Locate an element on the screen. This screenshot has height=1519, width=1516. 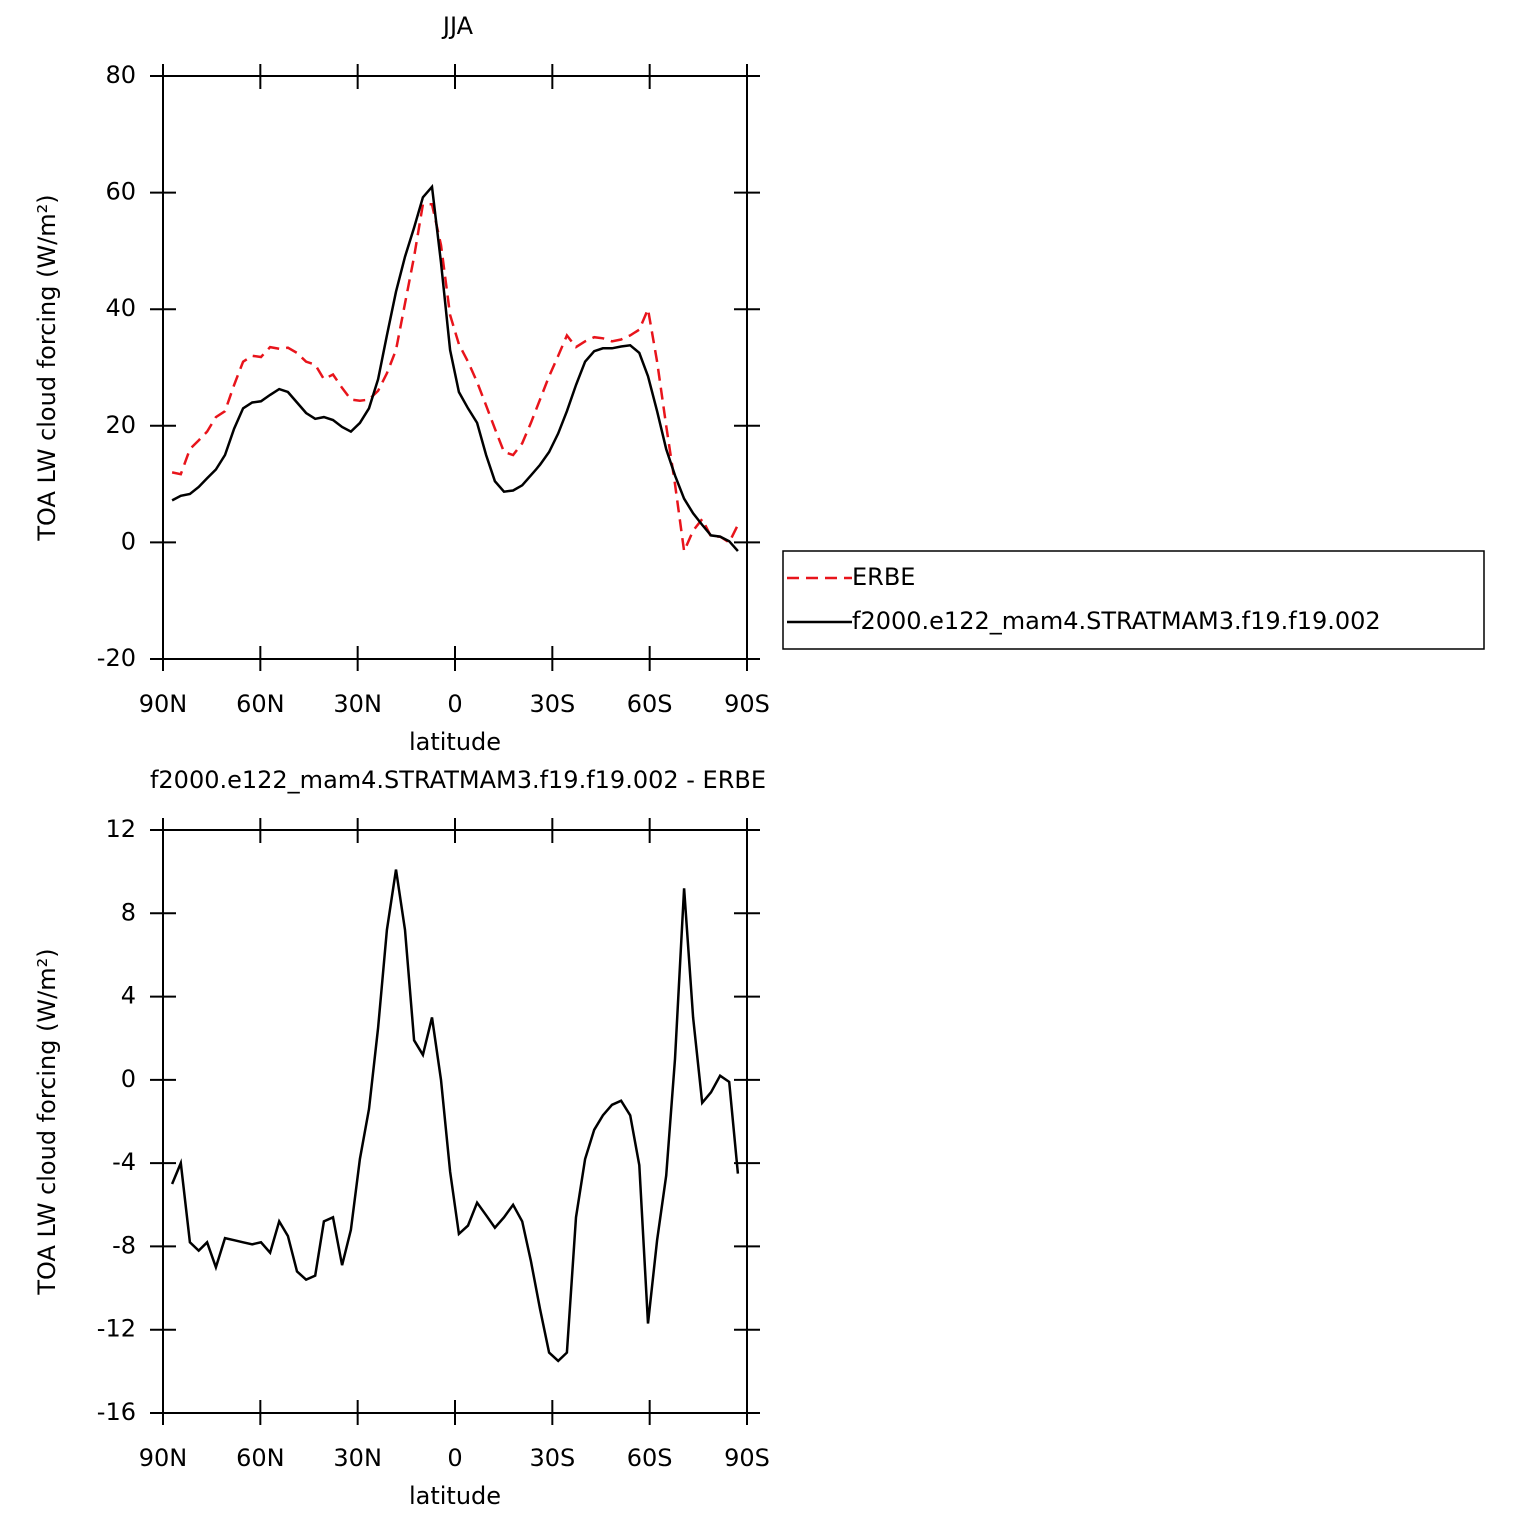
legend-label: ERBE is located at coordinates (883, 577).